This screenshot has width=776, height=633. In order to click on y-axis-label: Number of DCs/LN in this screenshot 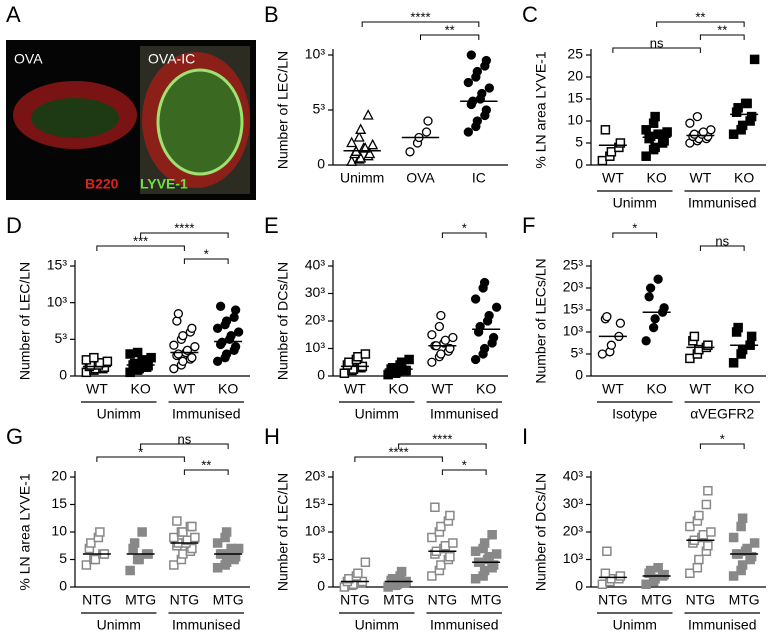, I will do `click(283, 321)`.